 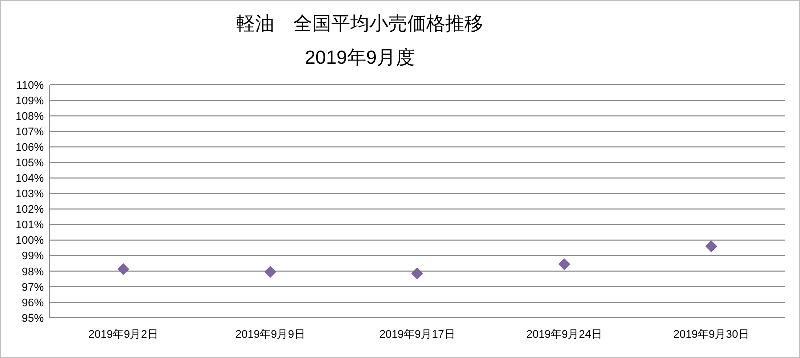 What do you see at coordinates (30, 241) in the screenshot?
I see `y-tick-label: 100%` at bounding box center [30, 241].